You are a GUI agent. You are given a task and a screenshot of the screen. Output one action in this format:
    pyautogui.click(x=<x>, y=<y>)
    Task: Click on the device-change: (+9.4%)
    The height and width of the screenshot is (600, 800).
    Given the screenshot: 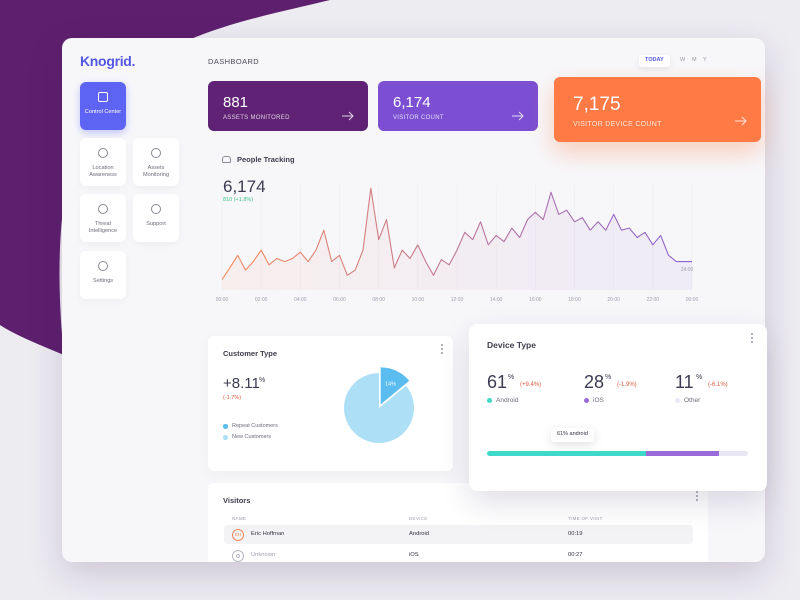 What is the action you would take?
    pyautogui.click(x=531, y=385)
    